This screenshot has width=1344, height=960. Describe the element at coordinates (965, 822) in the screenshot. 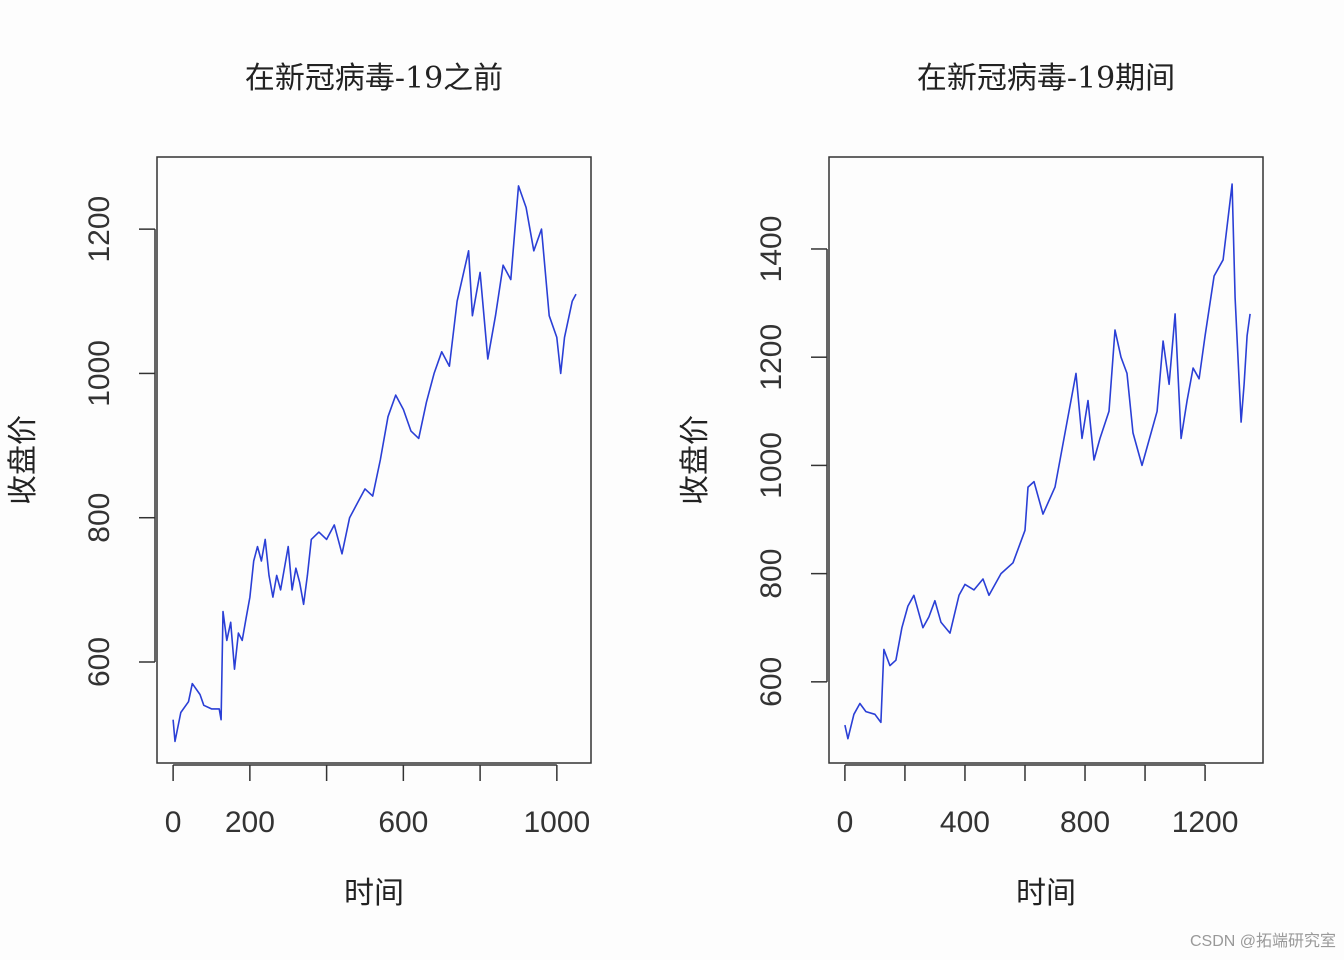

I see `x-tick-label: 400` at that location.